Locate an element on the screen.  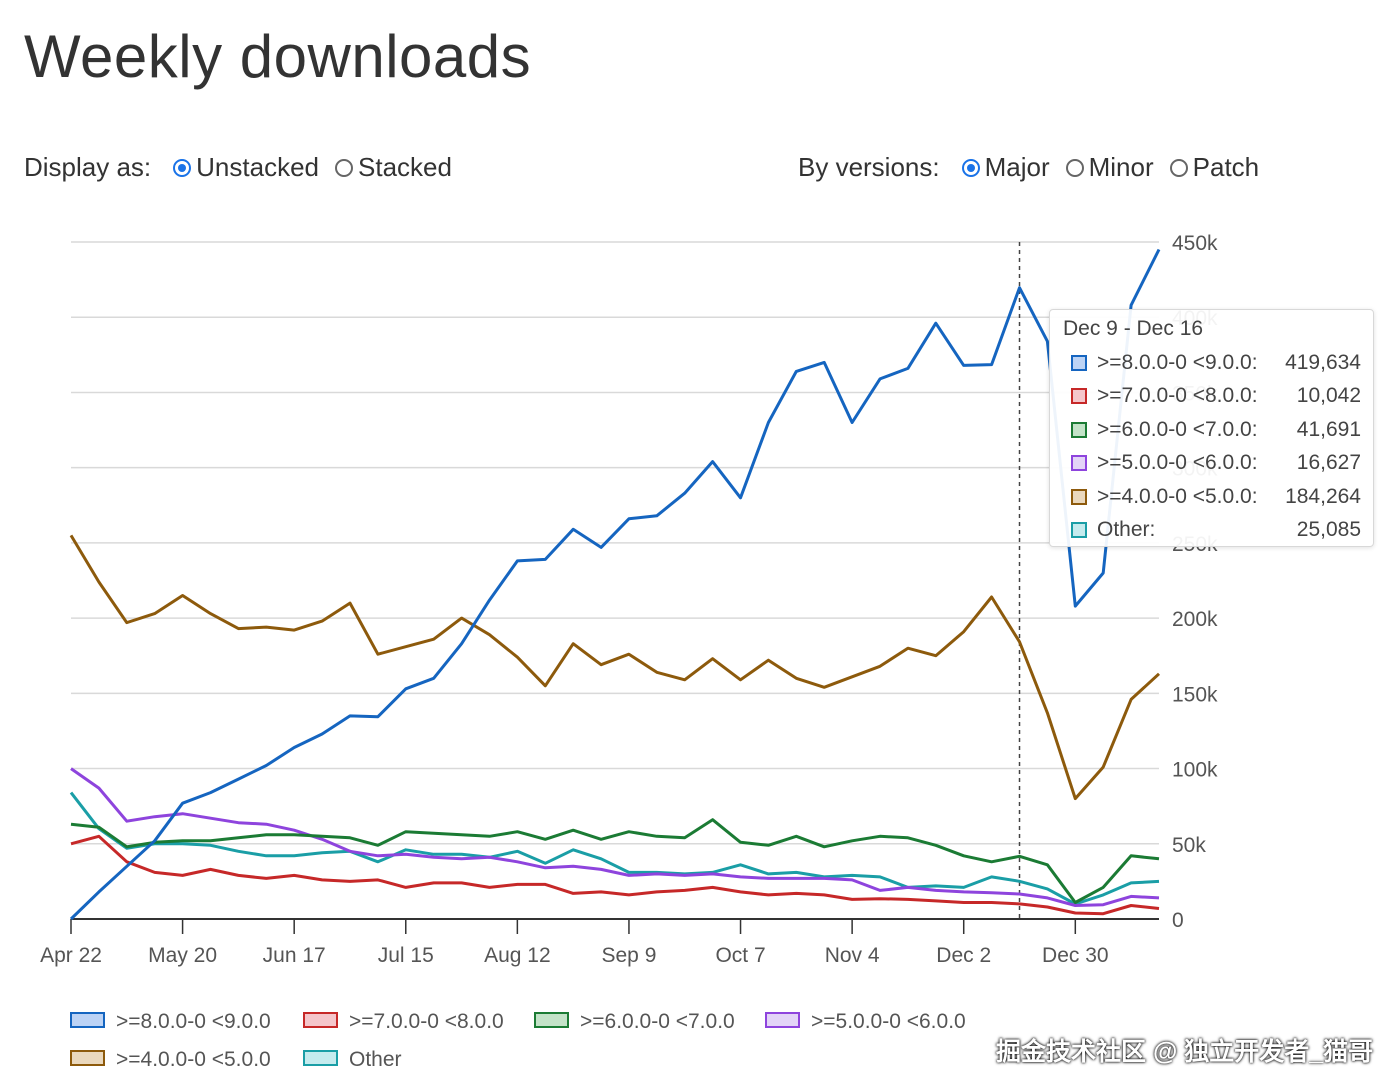
tooltip-row: >=5.0.0-0 <6.0.0: 16,627 is located at coordinates (1216, 463).